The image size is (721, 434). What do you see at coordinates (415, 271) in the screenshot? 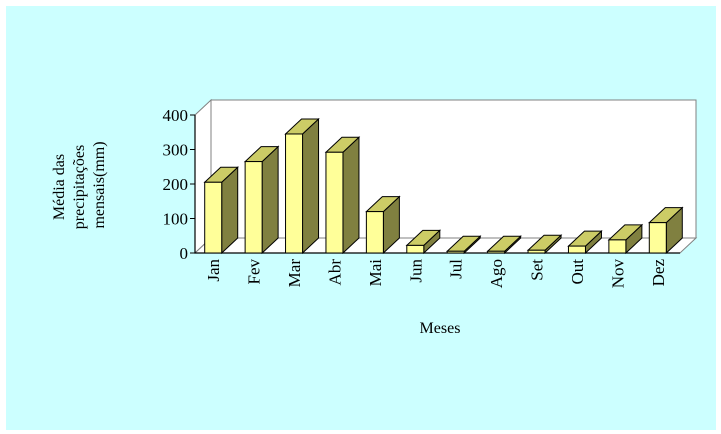
I see `x-tick-label: Jun` at bounding box center [415, 271].